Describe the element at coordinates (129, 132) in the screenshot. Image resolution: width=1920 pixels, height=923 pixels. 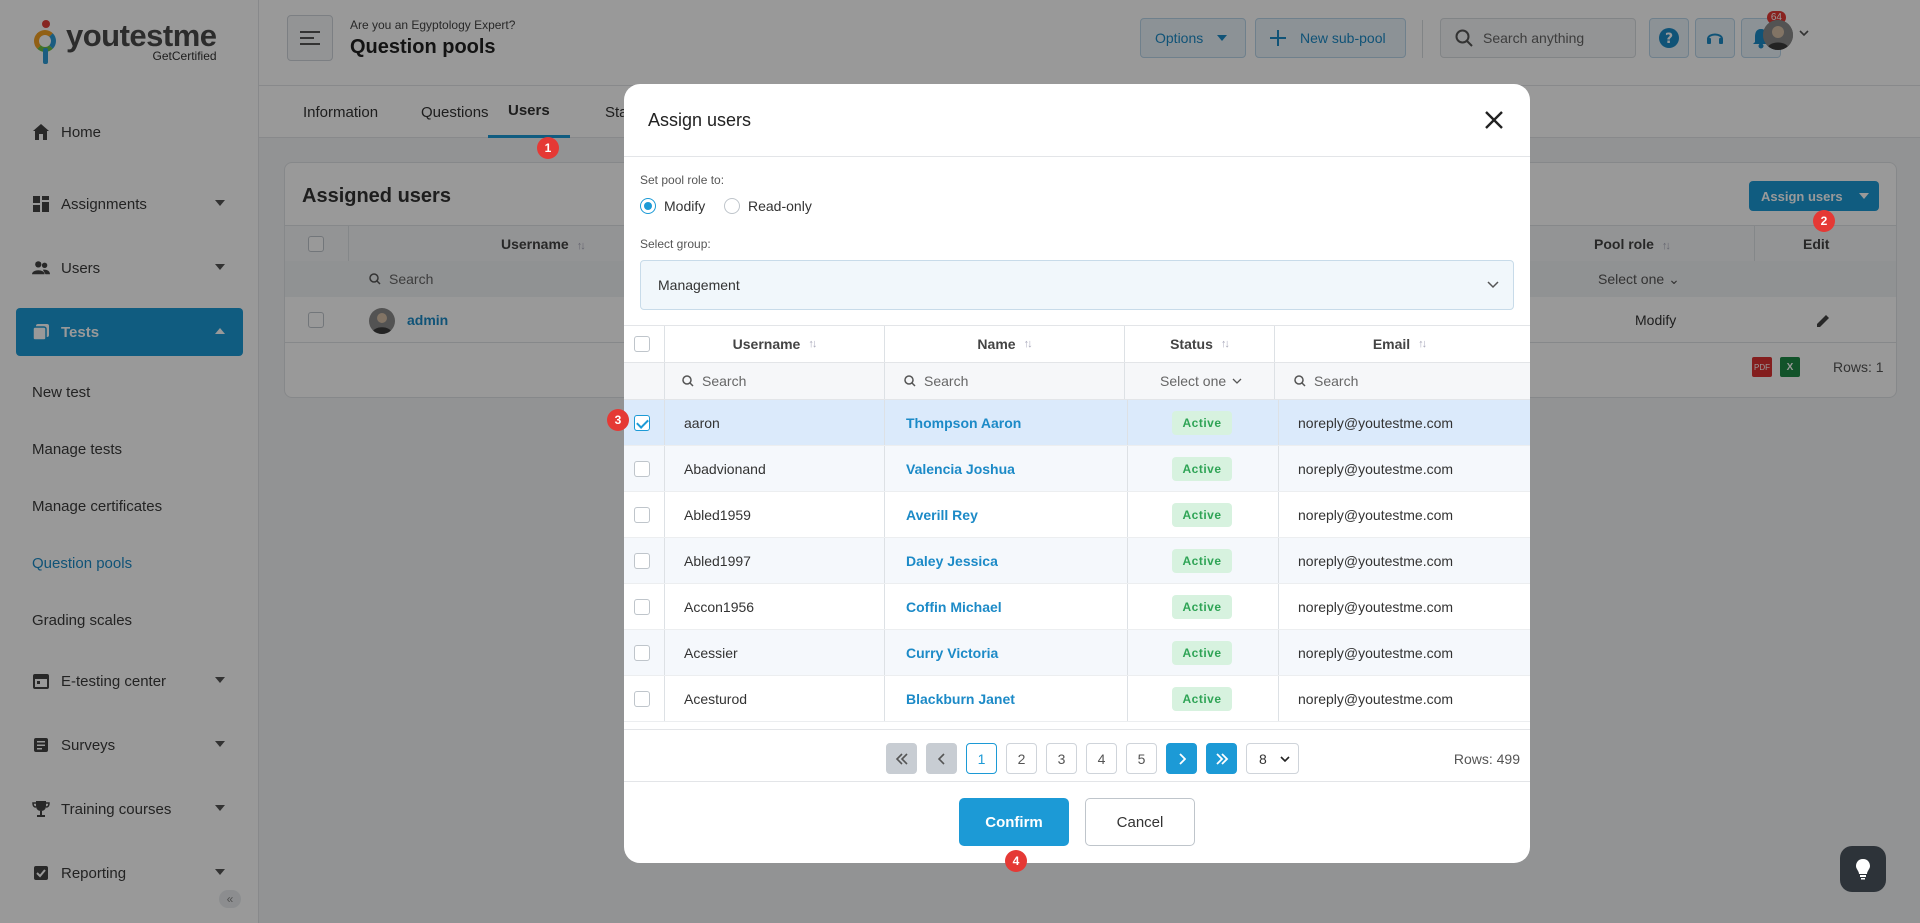
I see `sidebar-item-home: Home` at that location.